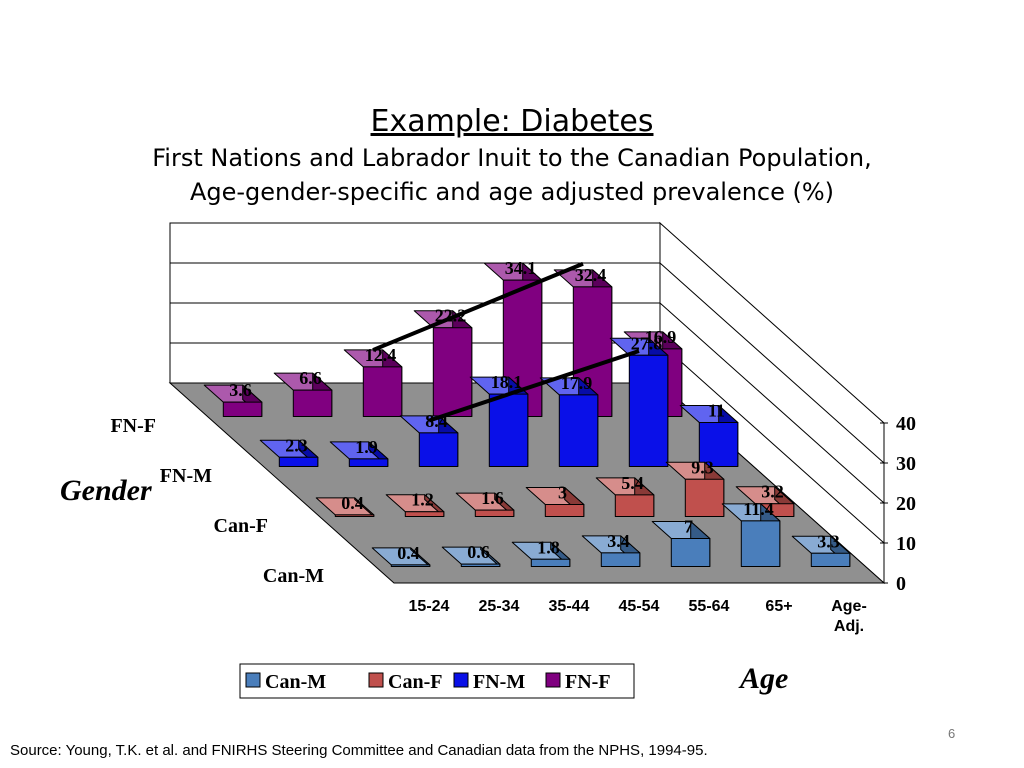 The width and height of the screenshot is (1024, 768). What do you see at coordinates (758, 509) in the screenshot?
I see `data-label: 11.4` at bounding box center [758, 509].